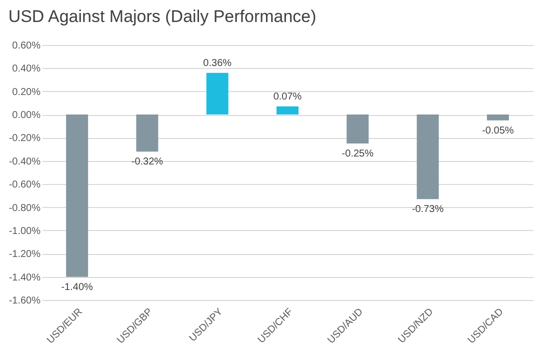 The image size is (543, 351). What do you see at coordinates (24, 208) in the screenshot?
I see `y-tick-label: -0.80%` at bounding box center [24, 208].